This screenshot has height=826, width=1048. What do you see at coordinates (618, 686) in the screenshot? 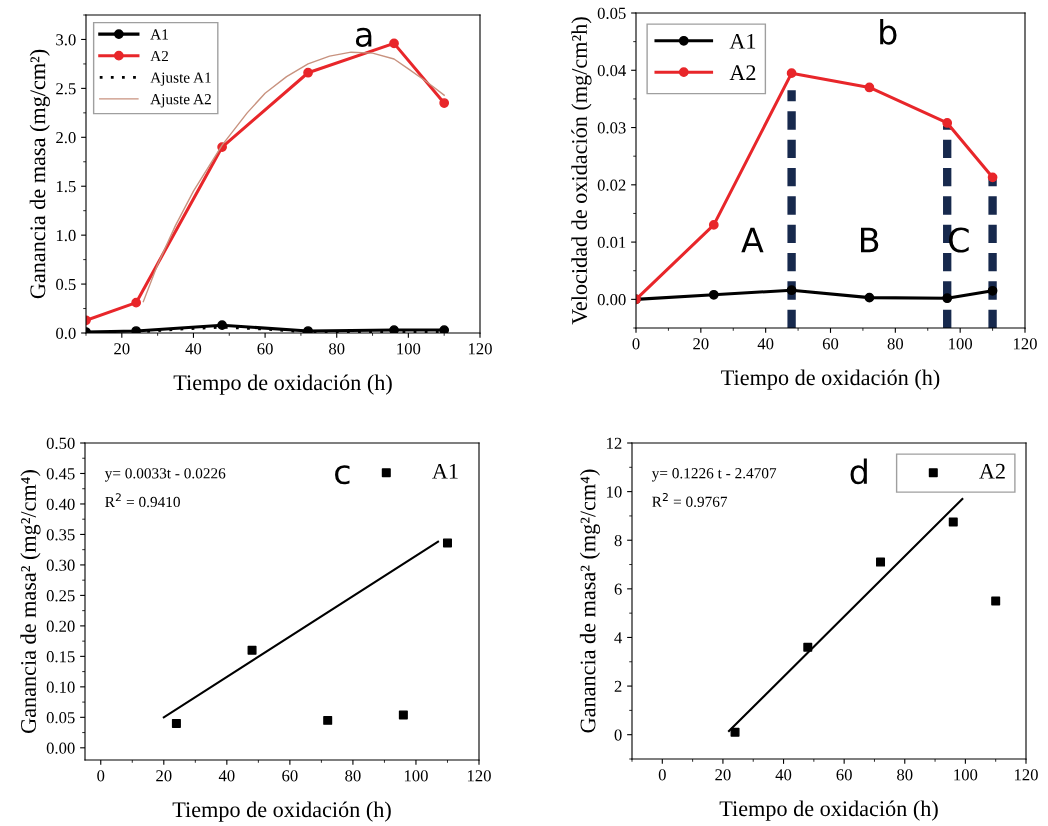
I see `y-tick-label: 2` at bounding box center [618, 686].